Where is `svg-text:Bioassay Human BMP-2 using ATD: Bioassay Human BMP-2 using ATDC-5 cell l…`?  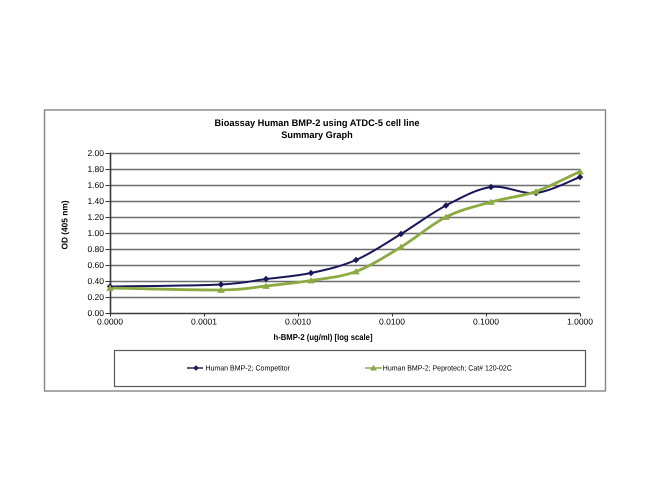 svg-text:Bioassay Human BMP-2 using ATD: Bioassay Human BMP-2 using ATDC-5 cell l… is located at coordinates (317, 123).